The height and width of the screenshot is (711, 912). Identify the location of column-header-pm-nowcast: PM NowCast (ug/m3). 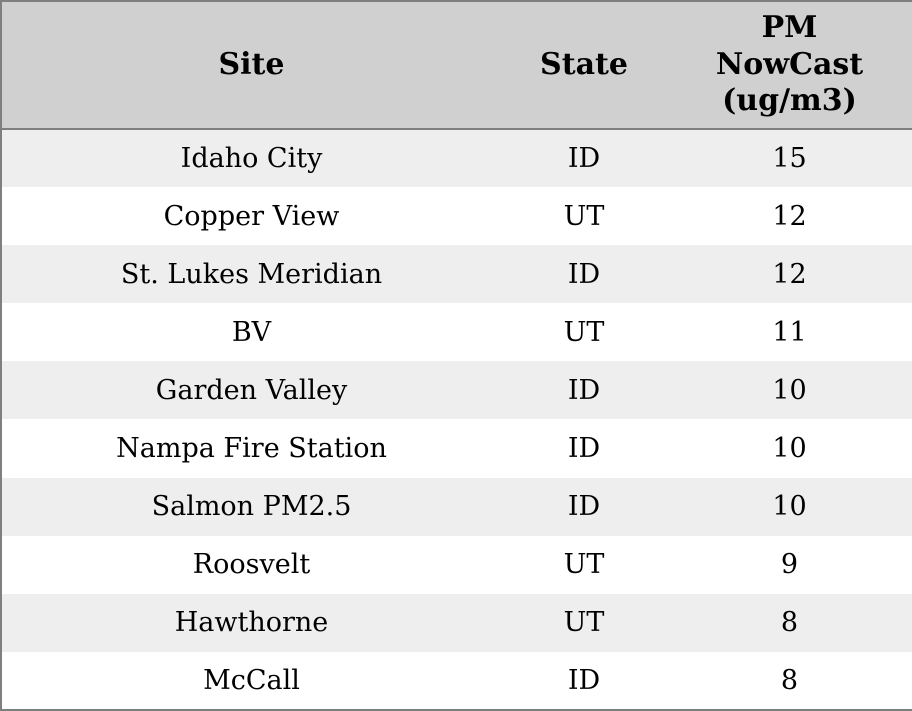
(789, 65).